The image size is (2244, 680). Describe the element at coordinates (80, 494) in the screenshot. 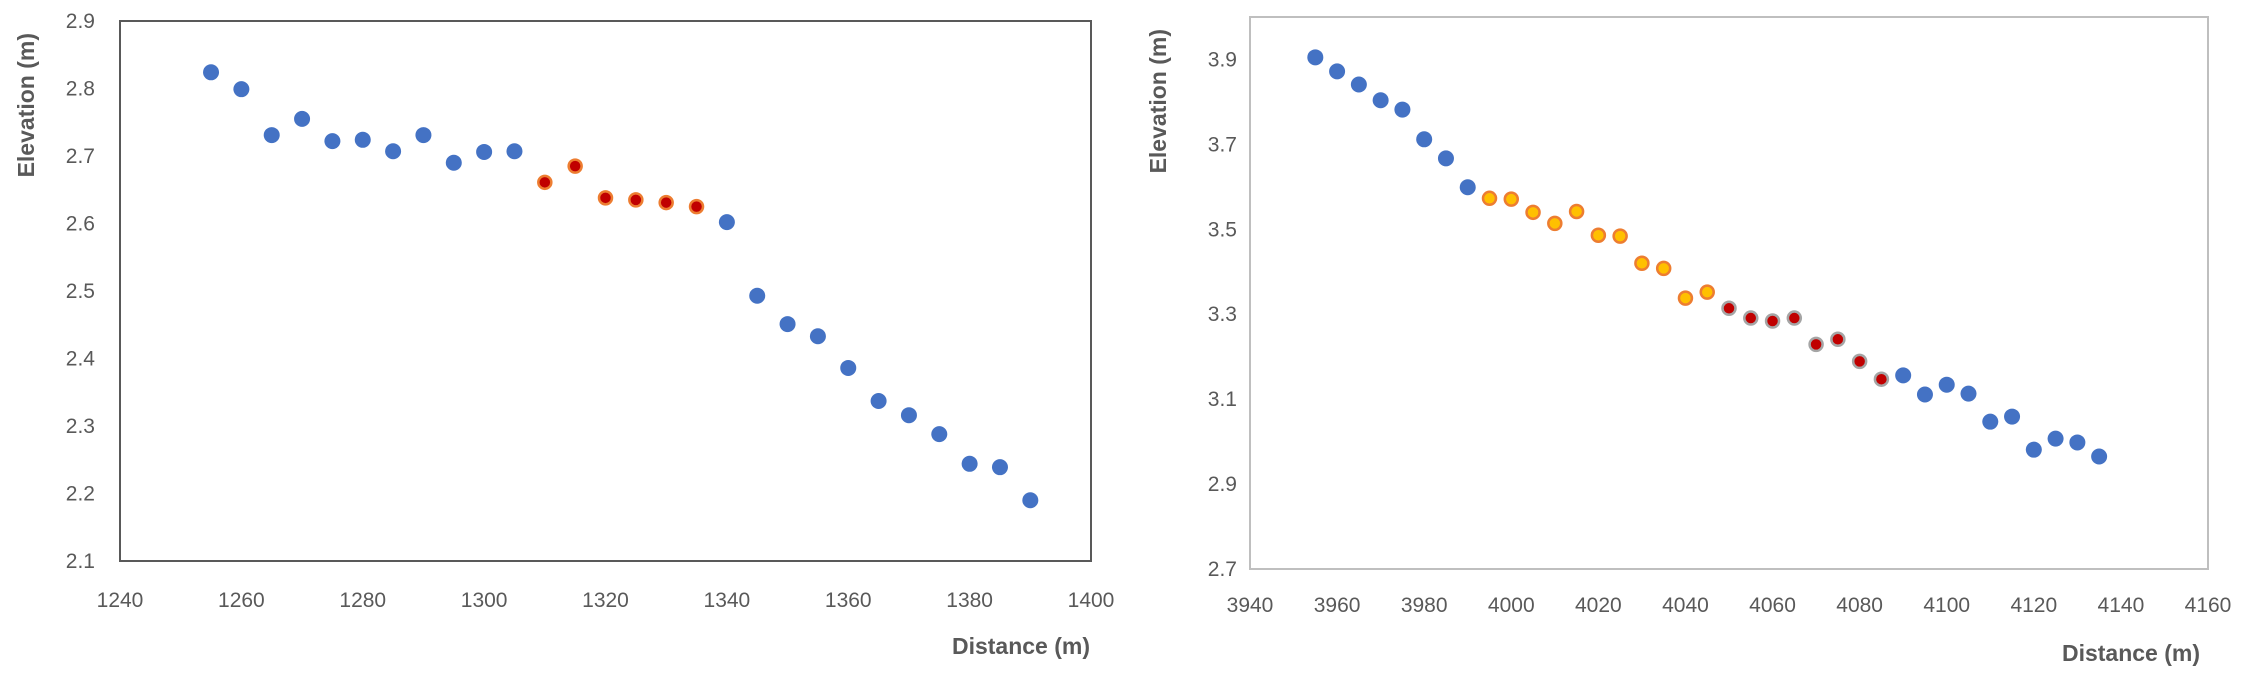

I see `y-tick-label: 2.2` at that location.